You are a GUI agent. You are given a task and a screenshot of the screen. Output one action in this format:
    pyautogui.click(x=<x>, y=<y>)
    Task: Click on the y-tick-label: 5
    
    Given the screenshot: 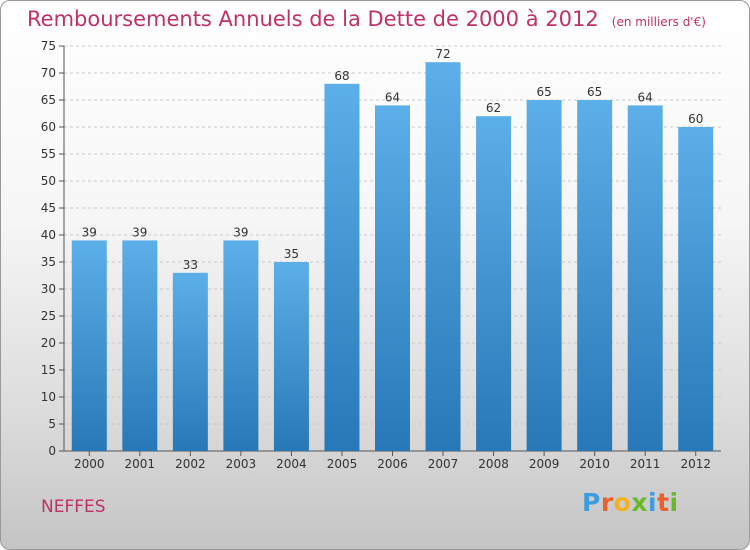 What is the action you would take?
    pyautogui.click(x=52, y=424)
    